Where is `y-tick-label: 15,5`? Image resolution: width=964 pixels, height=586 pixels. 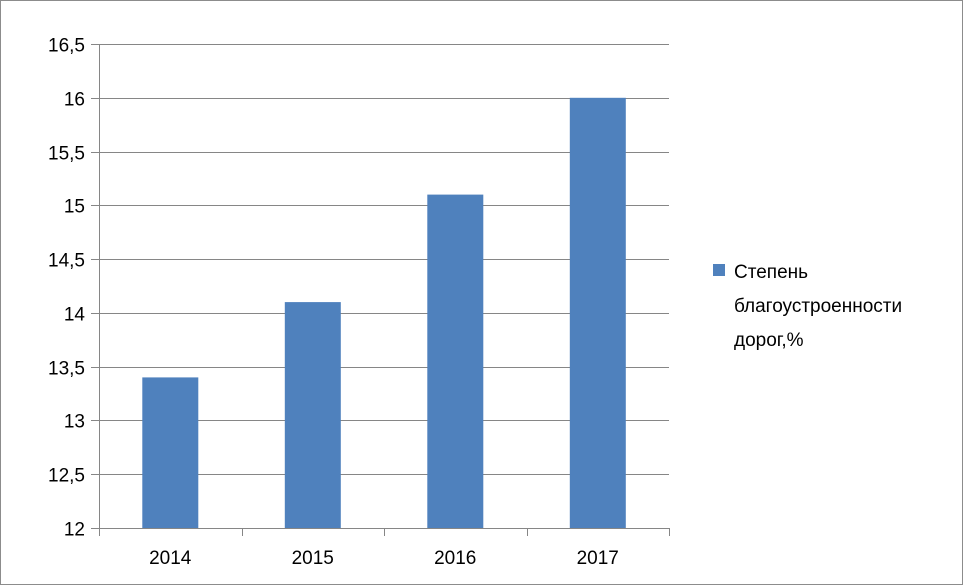 y-tick-label: 15,5 is located at coordinates (66, 154).